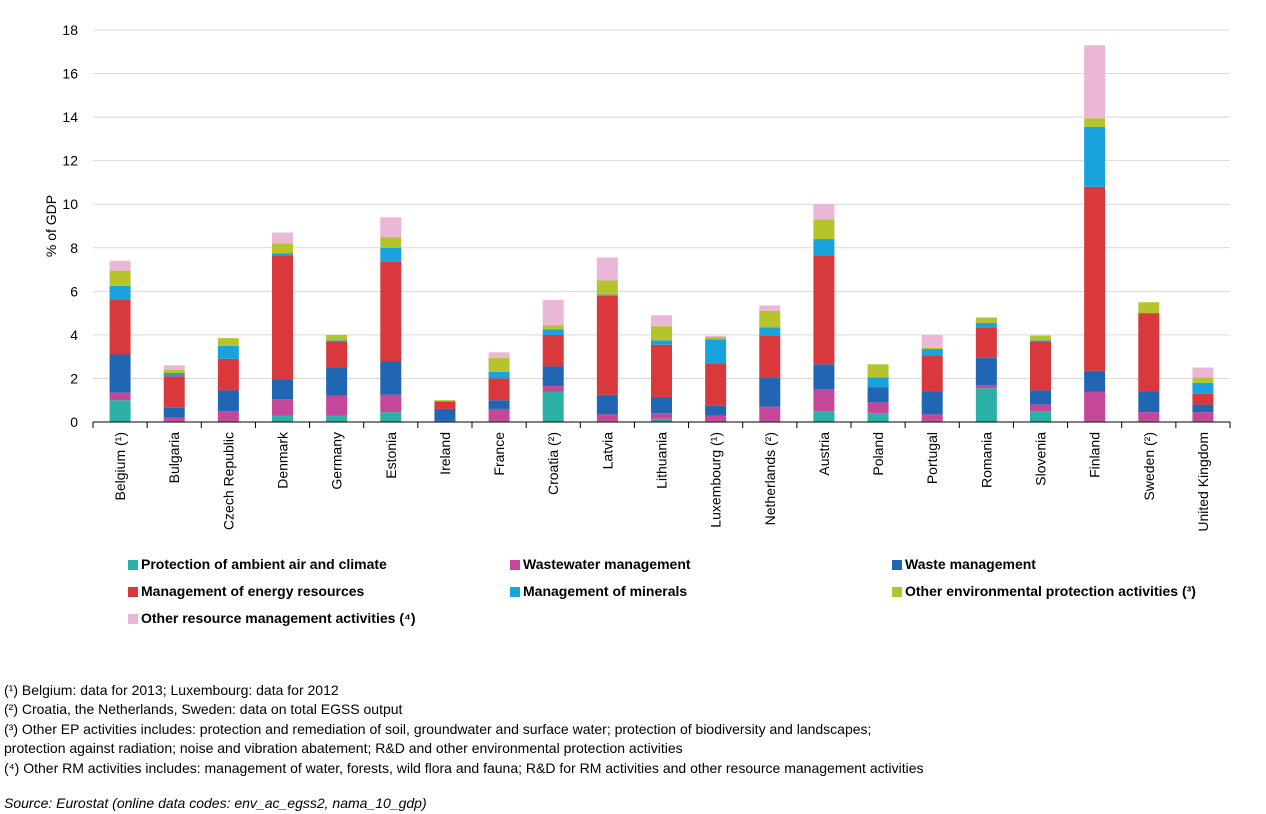 This screenshot has width=1266, height=814. What do you see at coordinates (878, 454) in the screenshot?
I see `x-category-label: Poland` at bounding box center [878, 454].